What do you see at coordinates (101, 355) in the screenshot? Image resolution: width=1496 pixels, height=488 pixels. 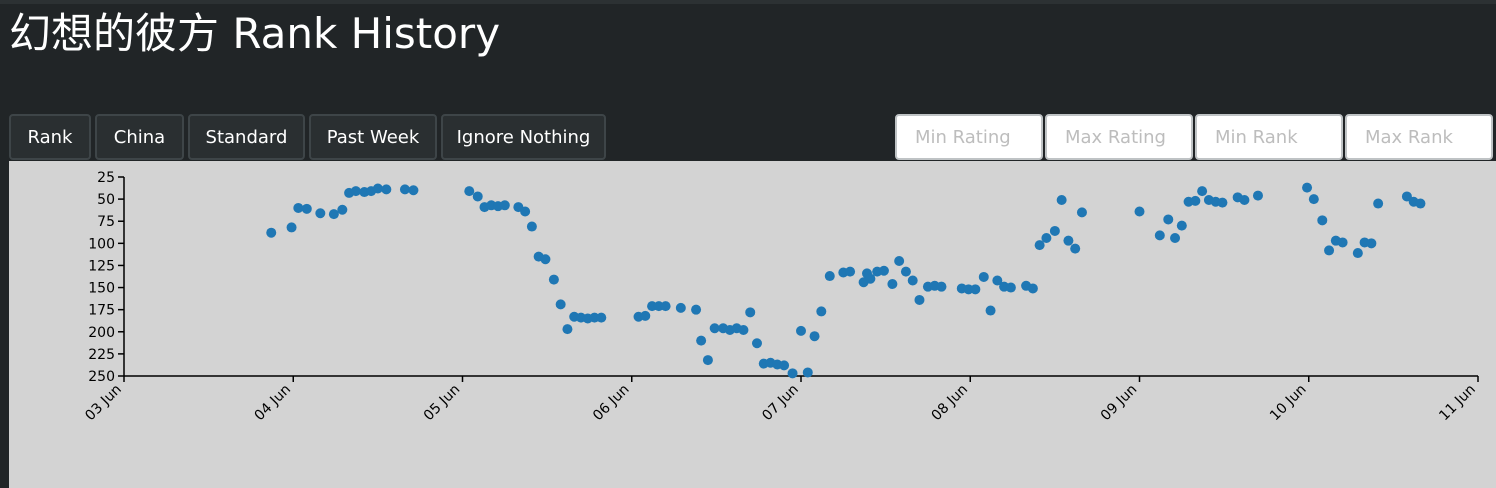 I see `y-tick-label: 225` at bounding box center [101, 355].